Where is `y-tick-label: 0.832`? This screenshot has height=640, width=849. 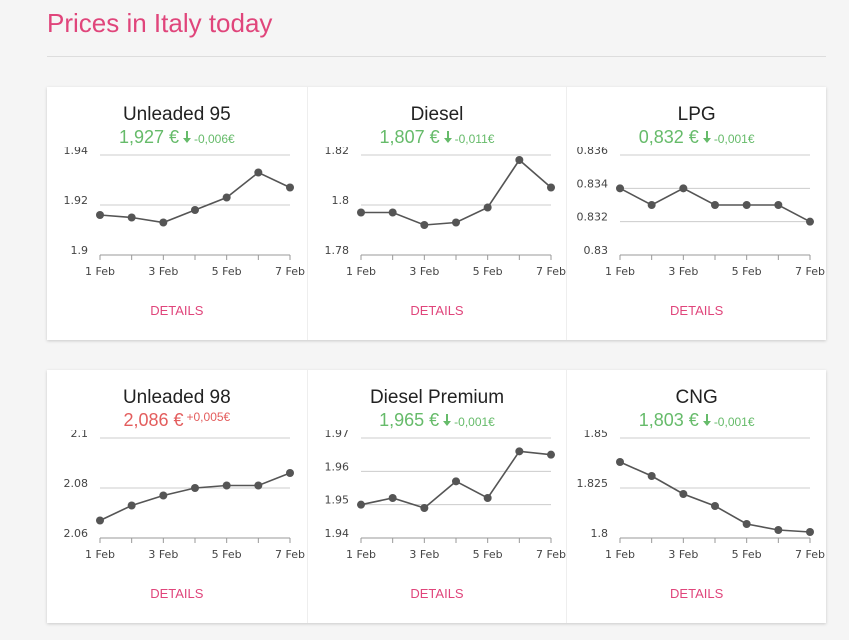
y-tick-label: 0.832 is located at coordinates (593, 217).